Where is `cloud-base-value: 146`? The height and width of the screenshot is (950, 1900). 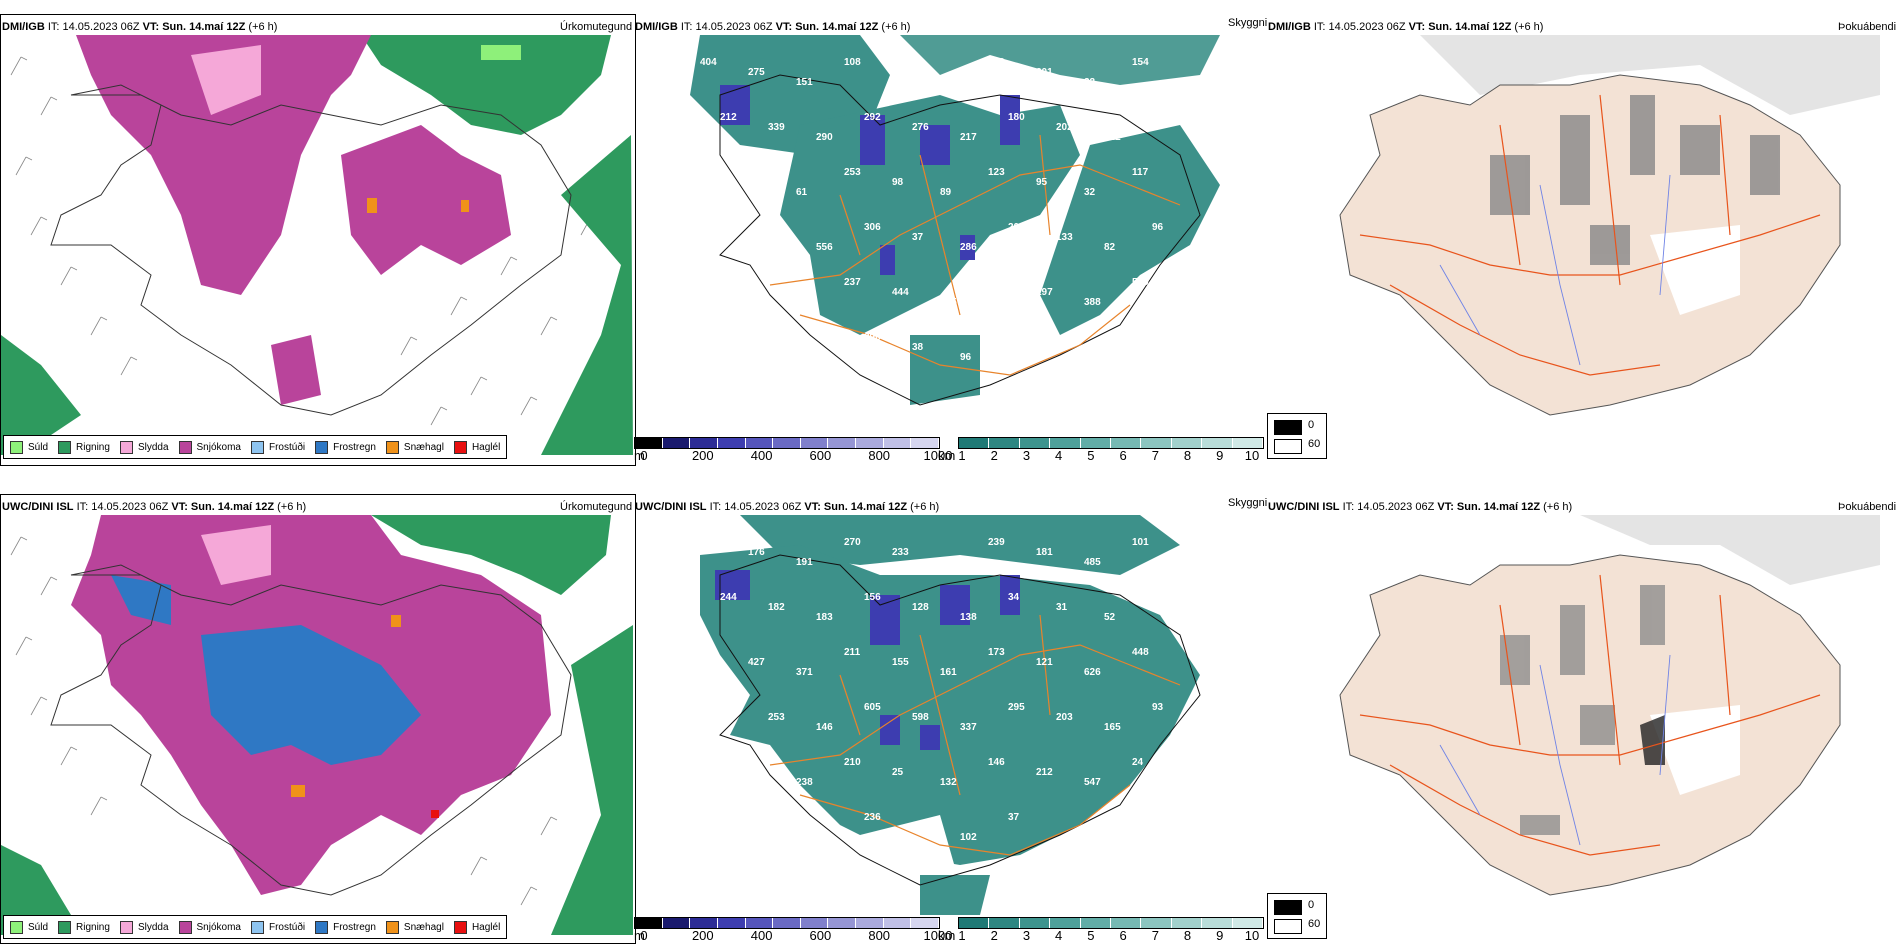
cloud-base-value: 146 is located at coordinates (824, 727).